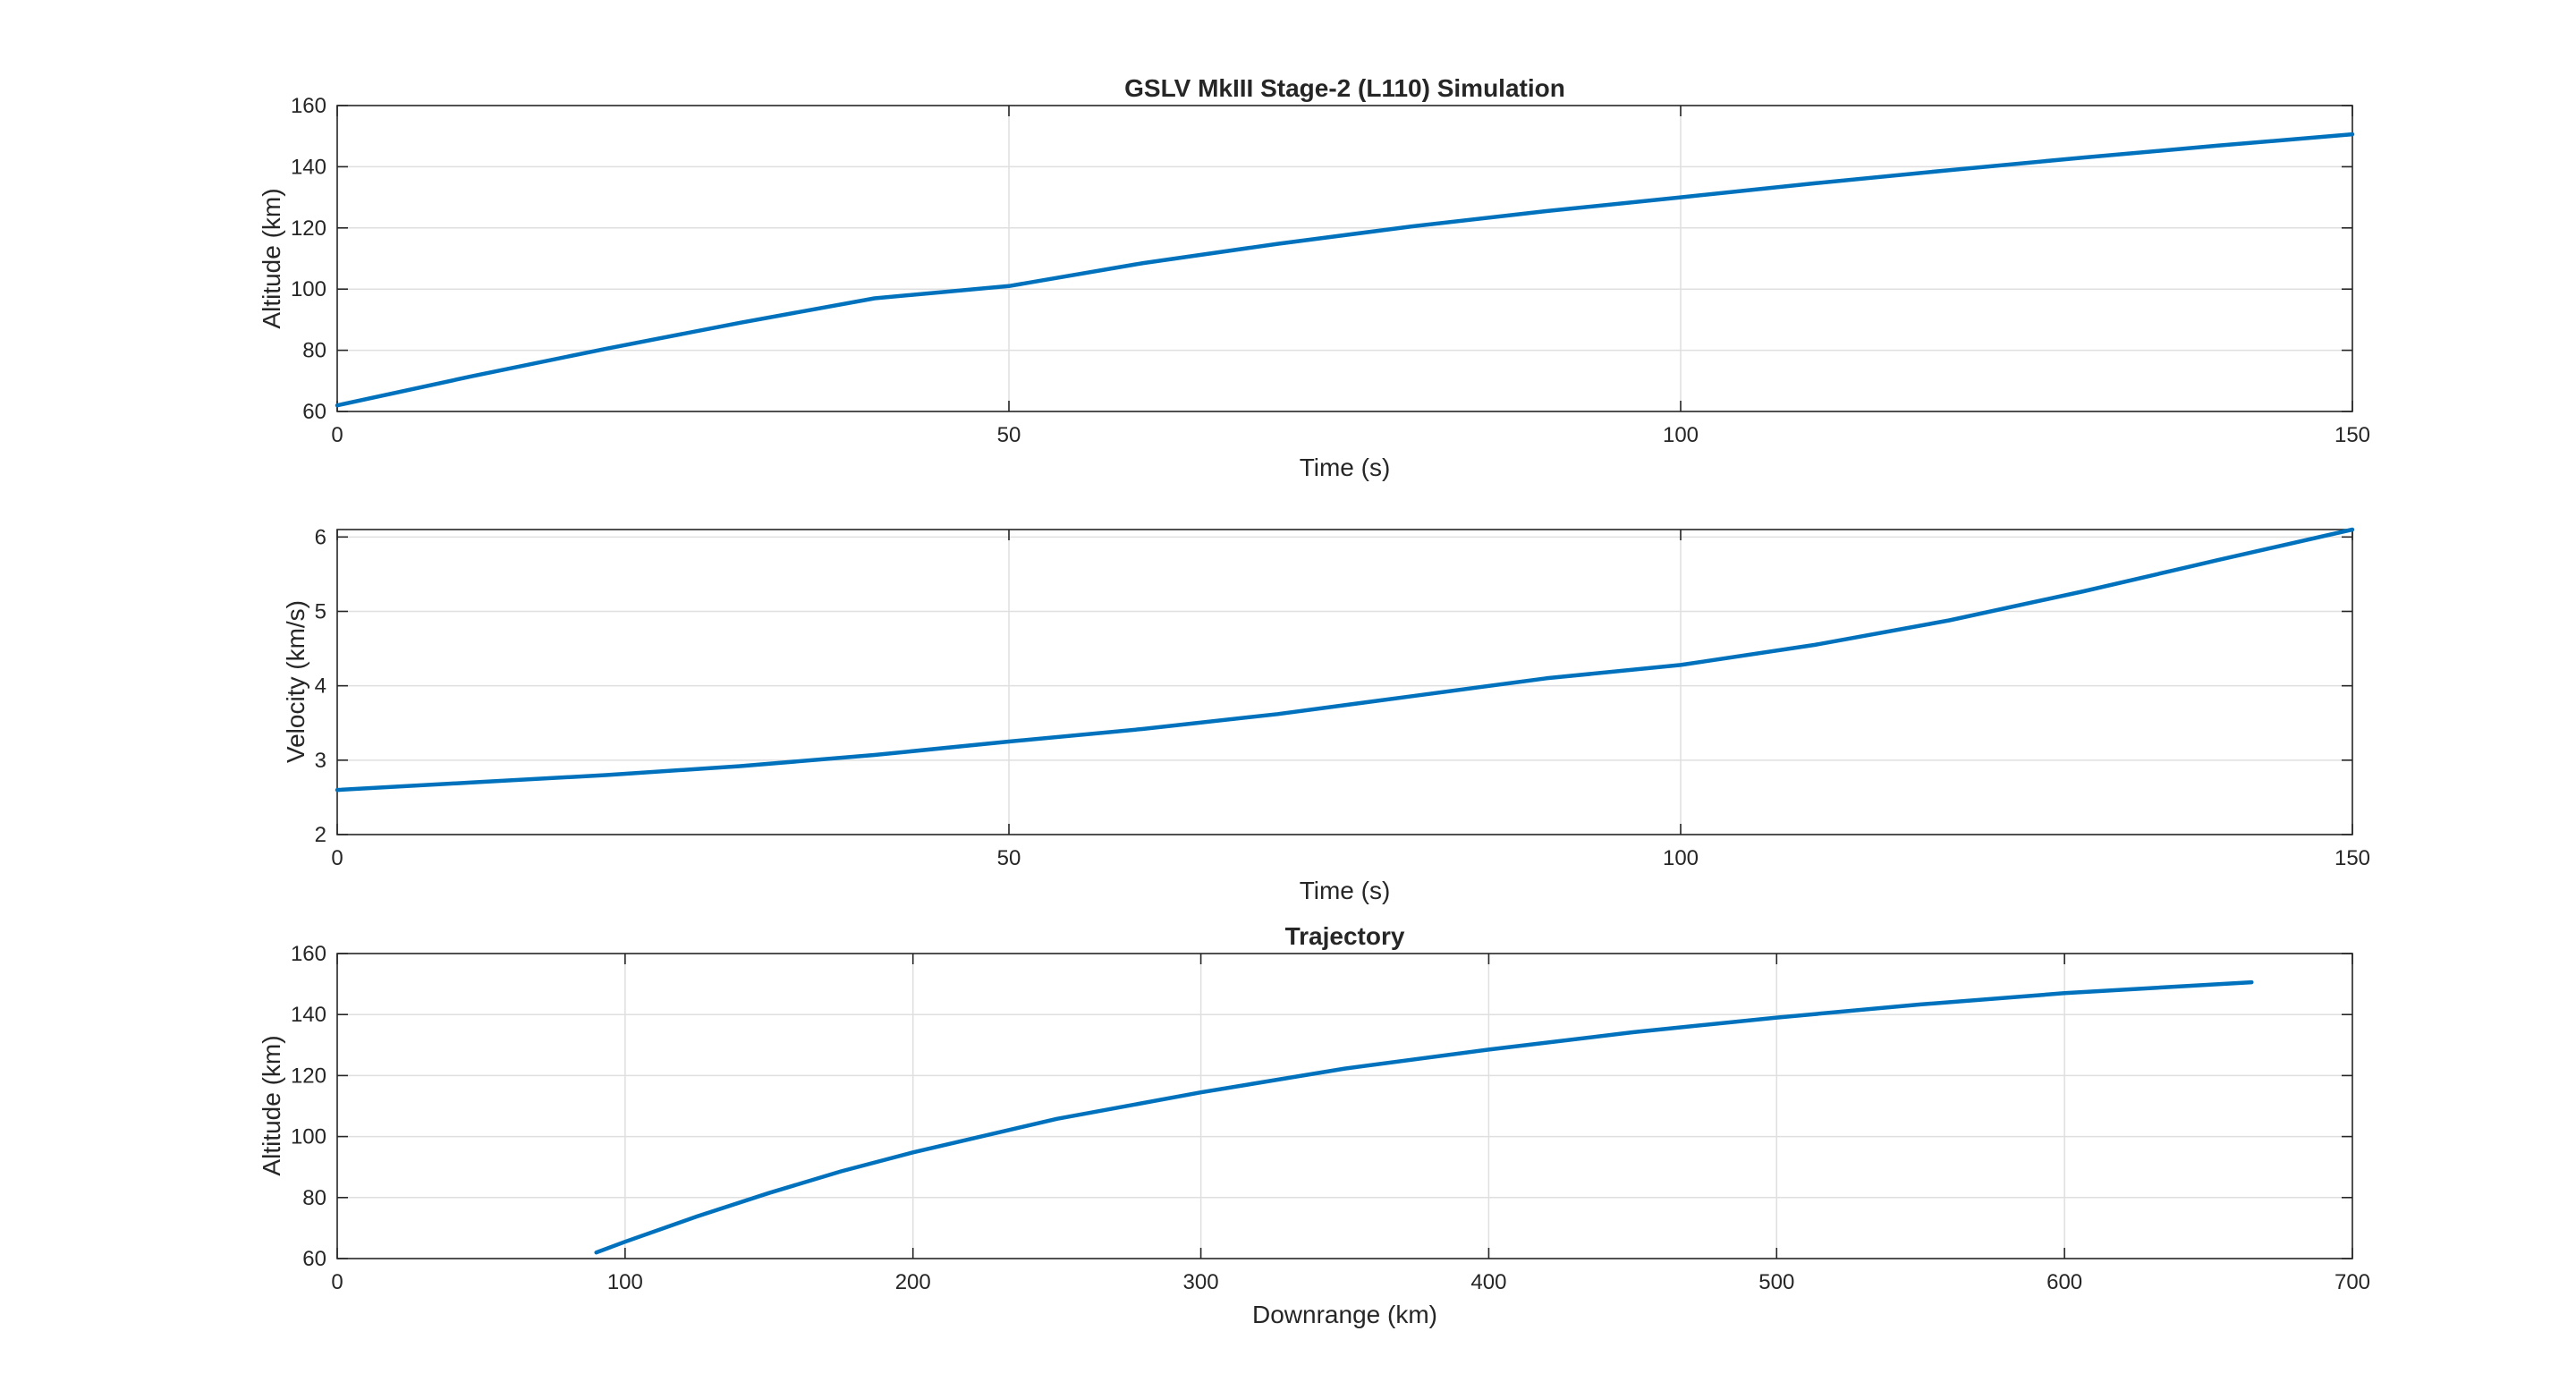  Describe the element at coordinates (2352, 1282) in the screenshot. I see `x-tick-label: 700` at that location.